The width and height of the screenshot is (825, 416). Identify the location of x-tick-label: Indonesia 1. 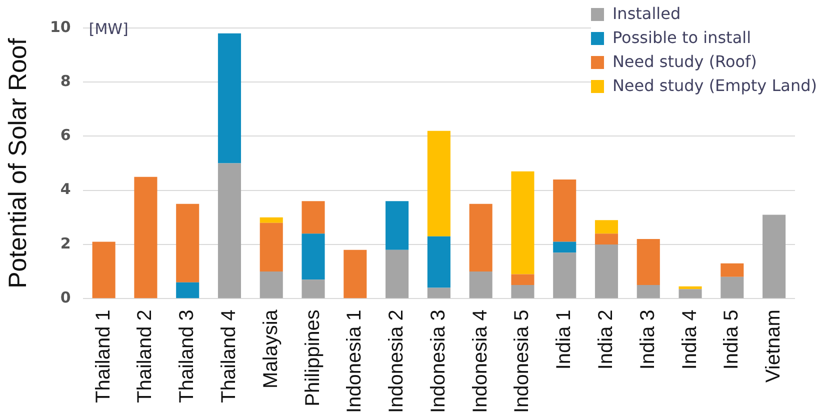
(355, 362).